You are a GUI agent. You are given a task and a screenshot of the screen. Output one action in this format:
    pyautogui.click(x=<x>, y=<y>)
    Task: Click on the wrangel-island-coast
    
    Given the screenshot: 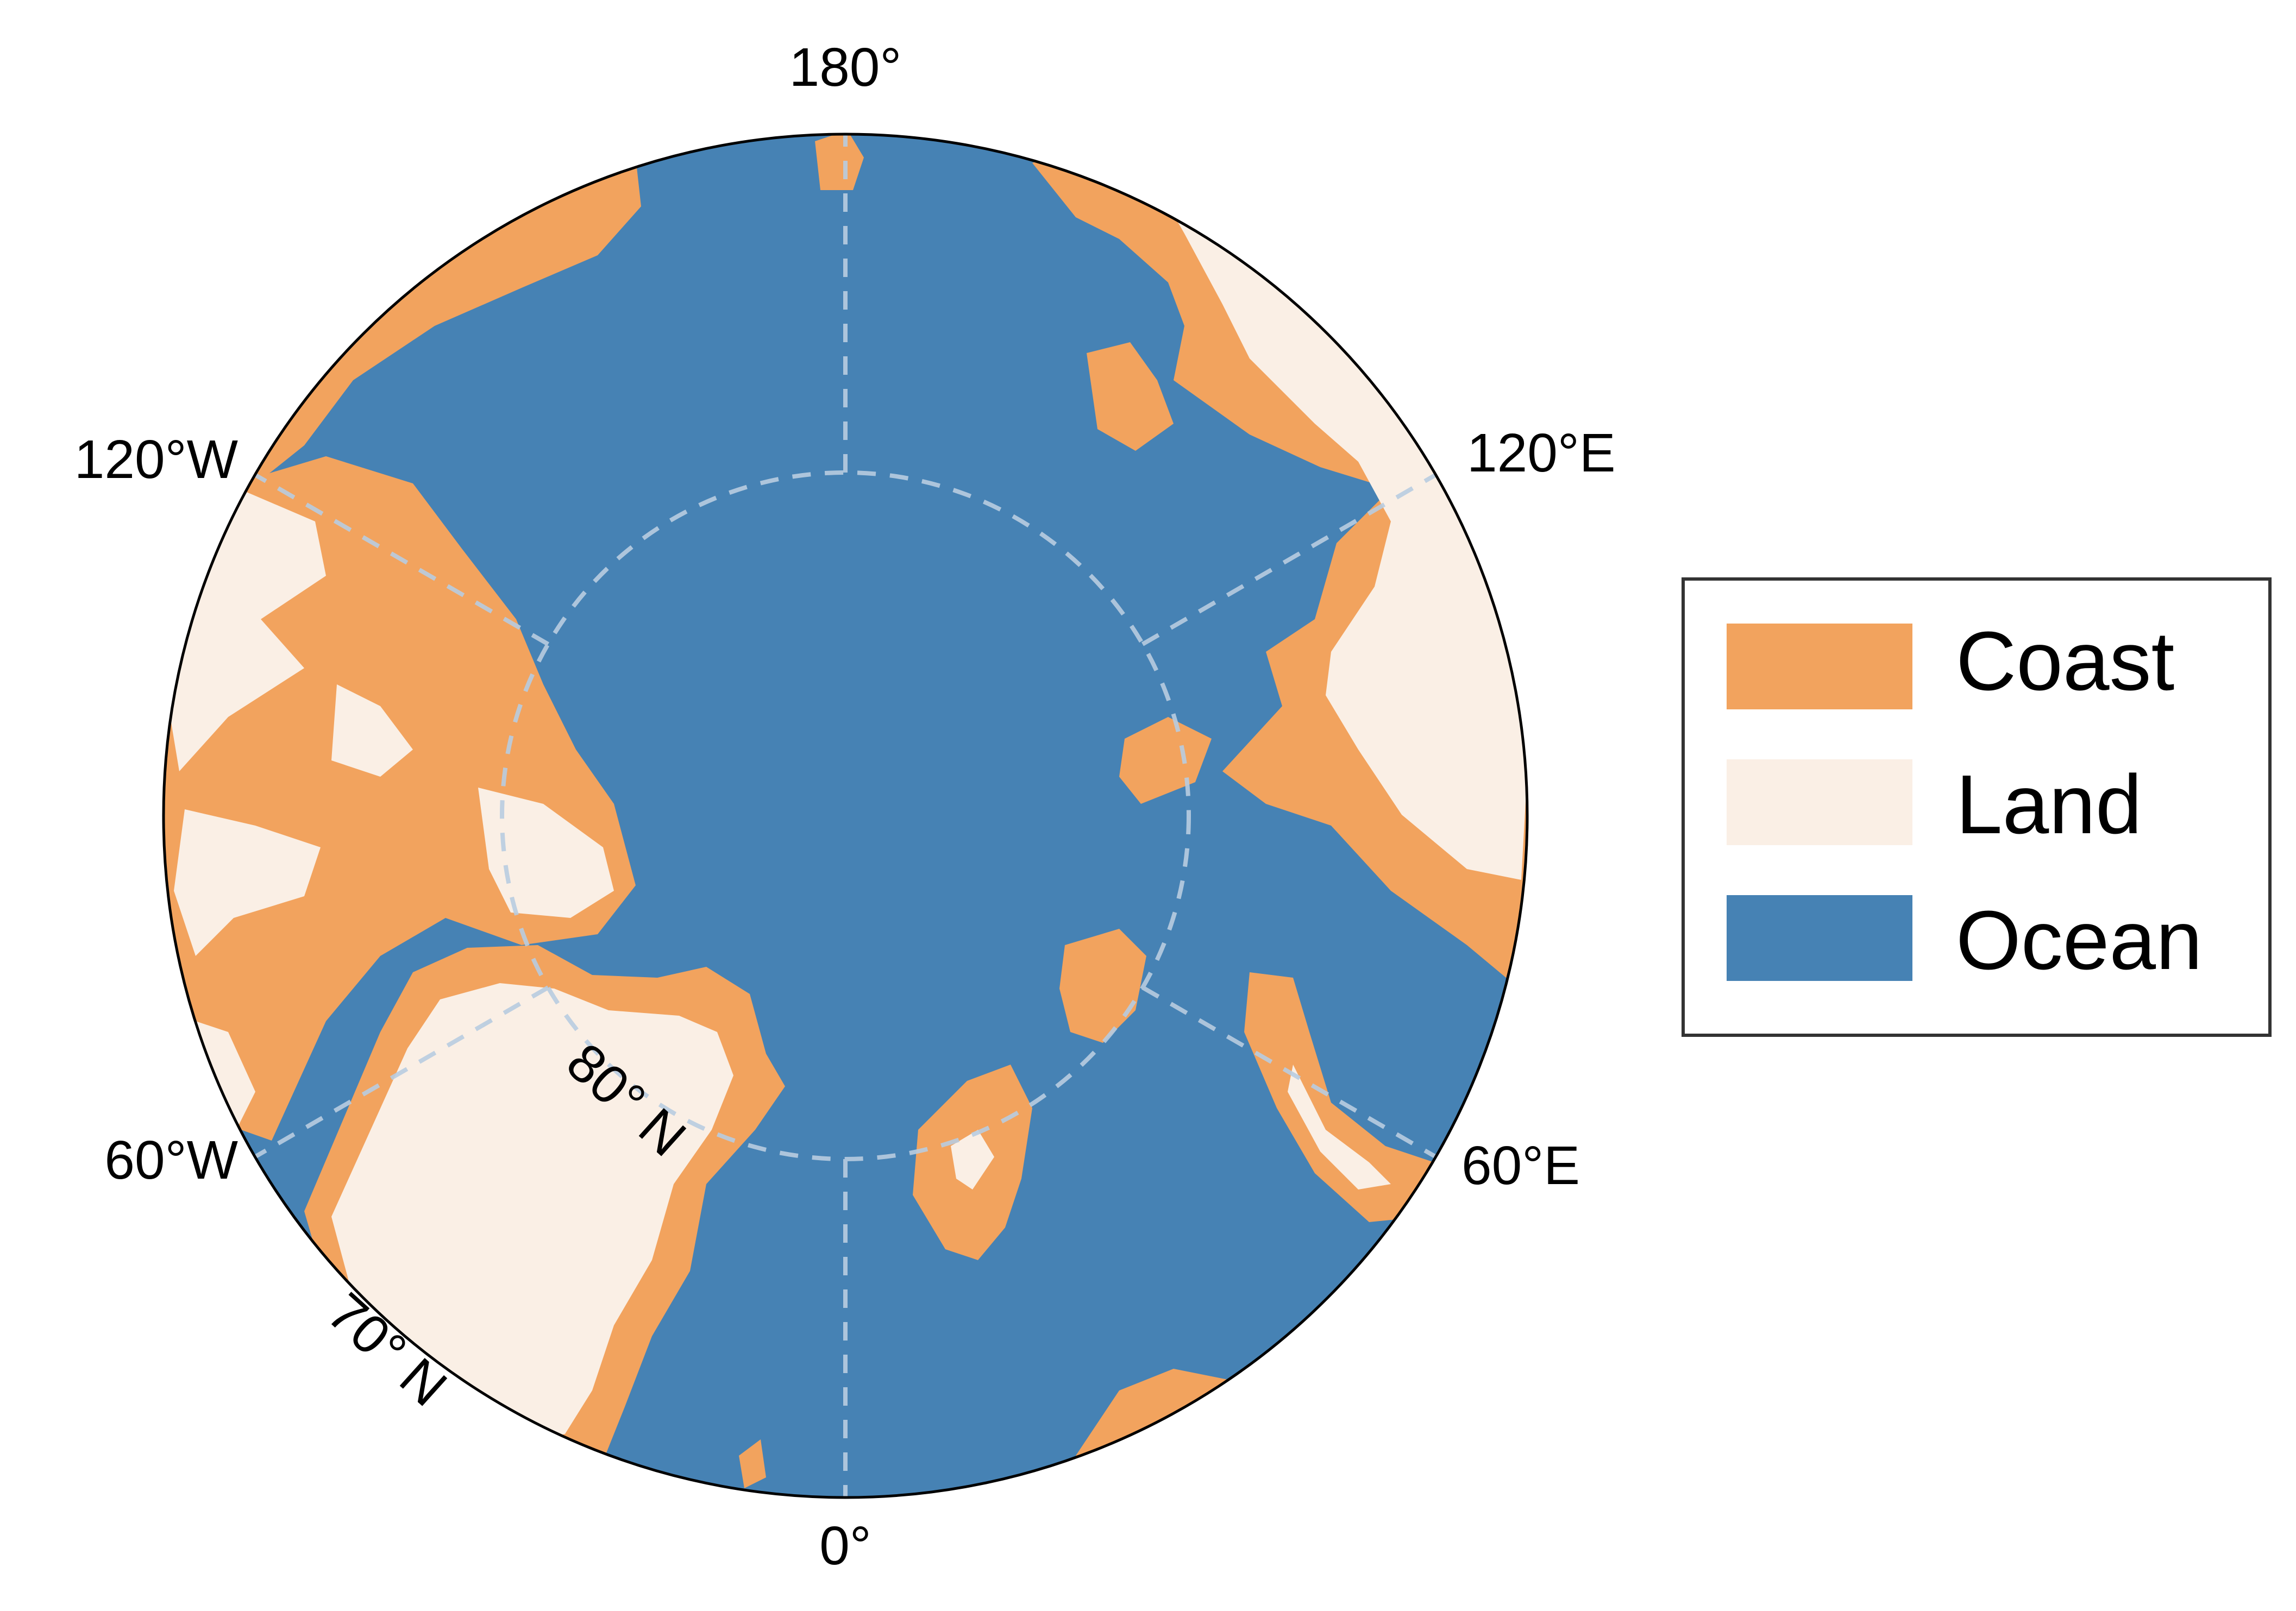 What is the action you would take?
    pyautogui.click(x=839, y=162)
    